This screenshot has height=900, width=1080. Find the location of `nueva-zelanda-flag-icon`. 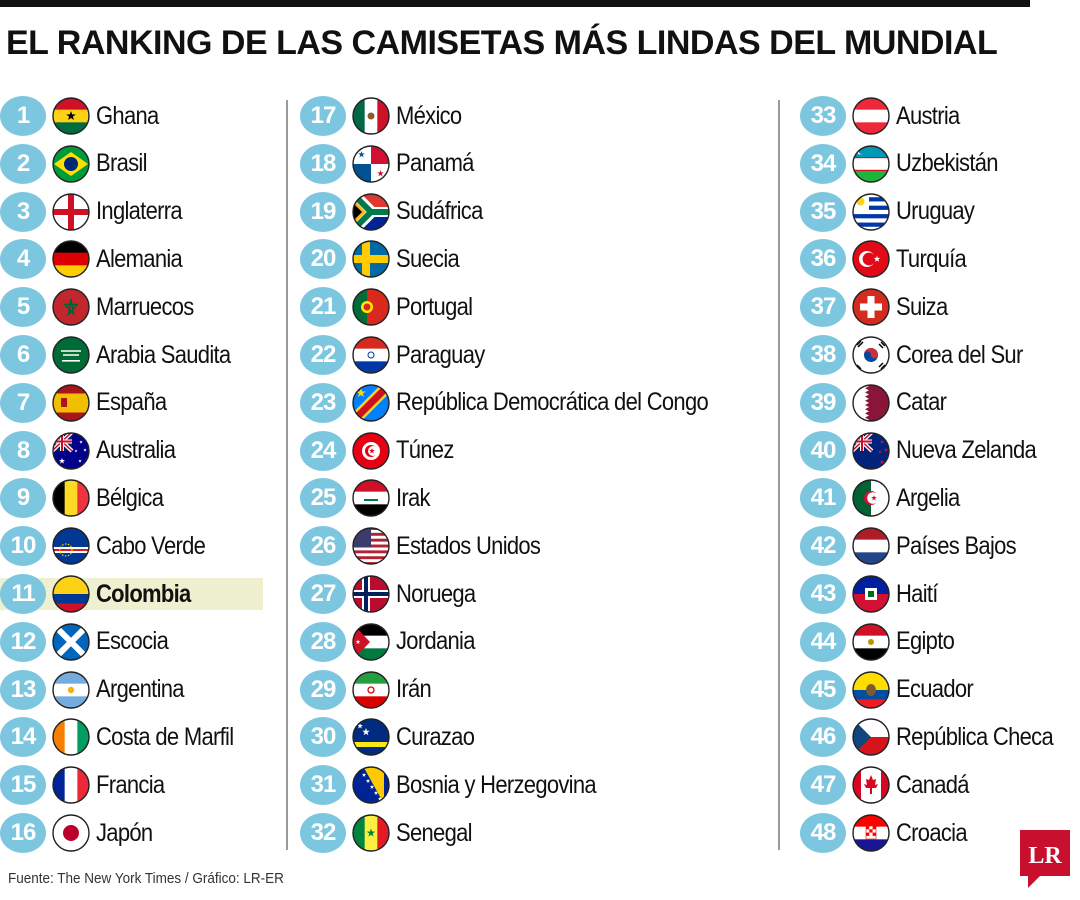

nueva-zelanda-flag-icon is located at coordinates (871, 450).